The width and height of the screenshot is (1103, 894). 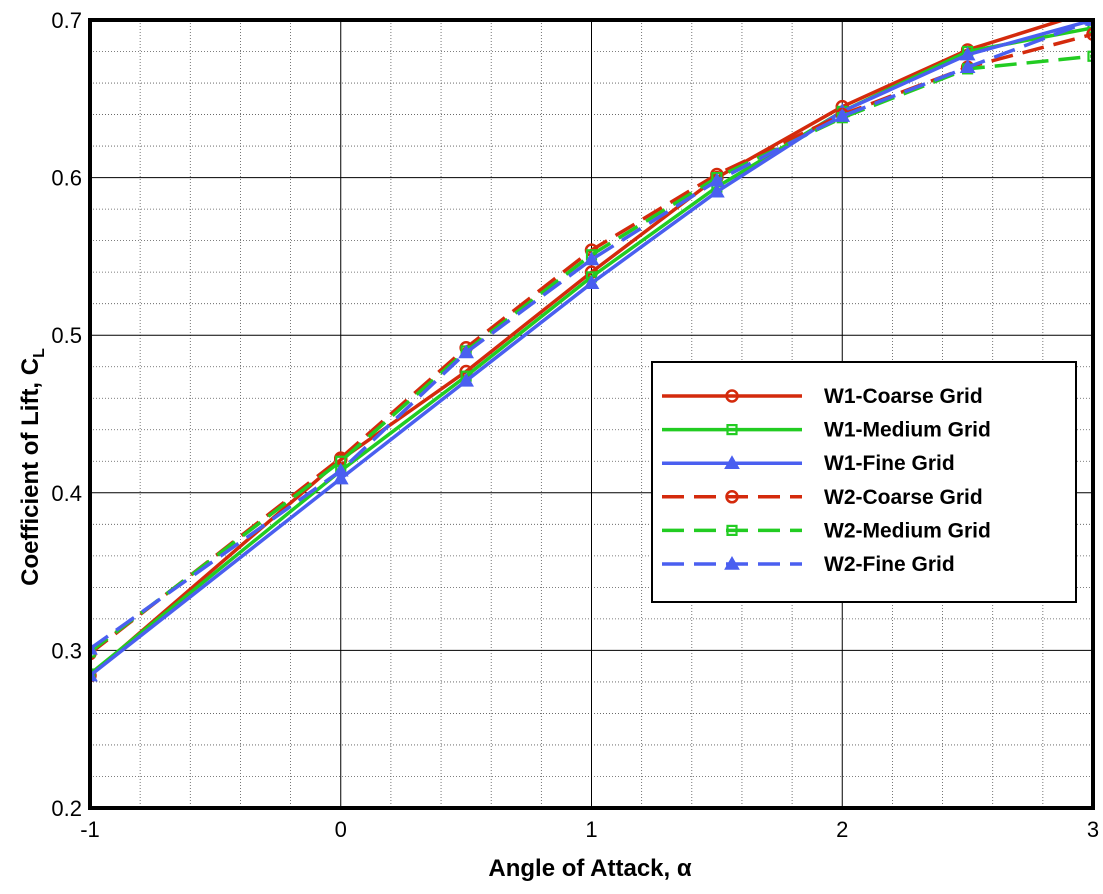 I want to click on legend-item: W2-Medium Grid, so click(x=826, y=530).